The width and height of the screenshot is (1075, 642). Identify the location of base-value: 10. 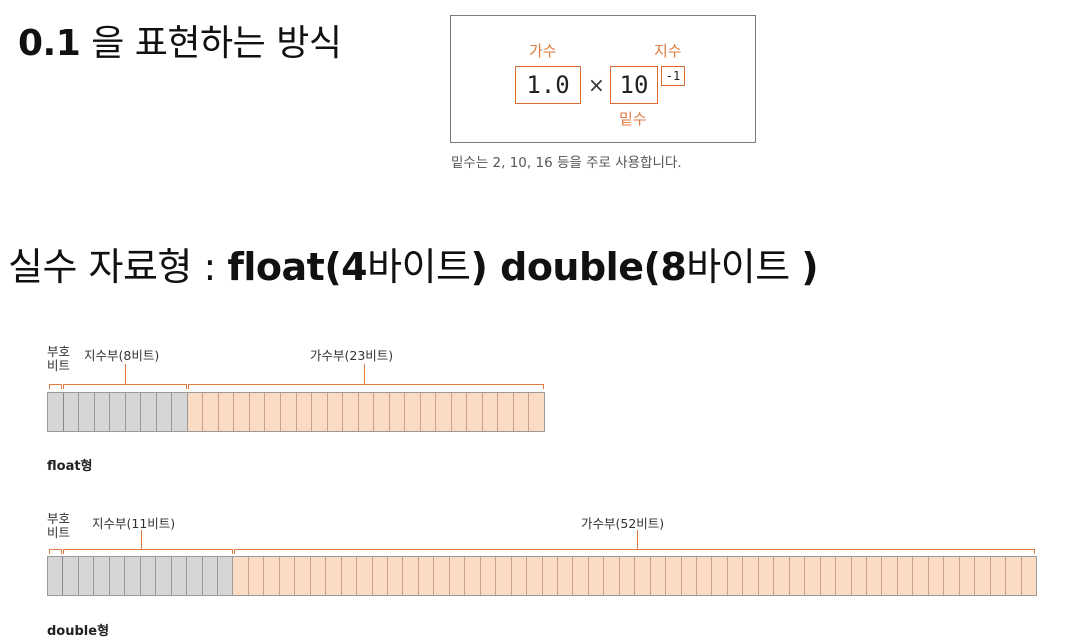
(634, 85).